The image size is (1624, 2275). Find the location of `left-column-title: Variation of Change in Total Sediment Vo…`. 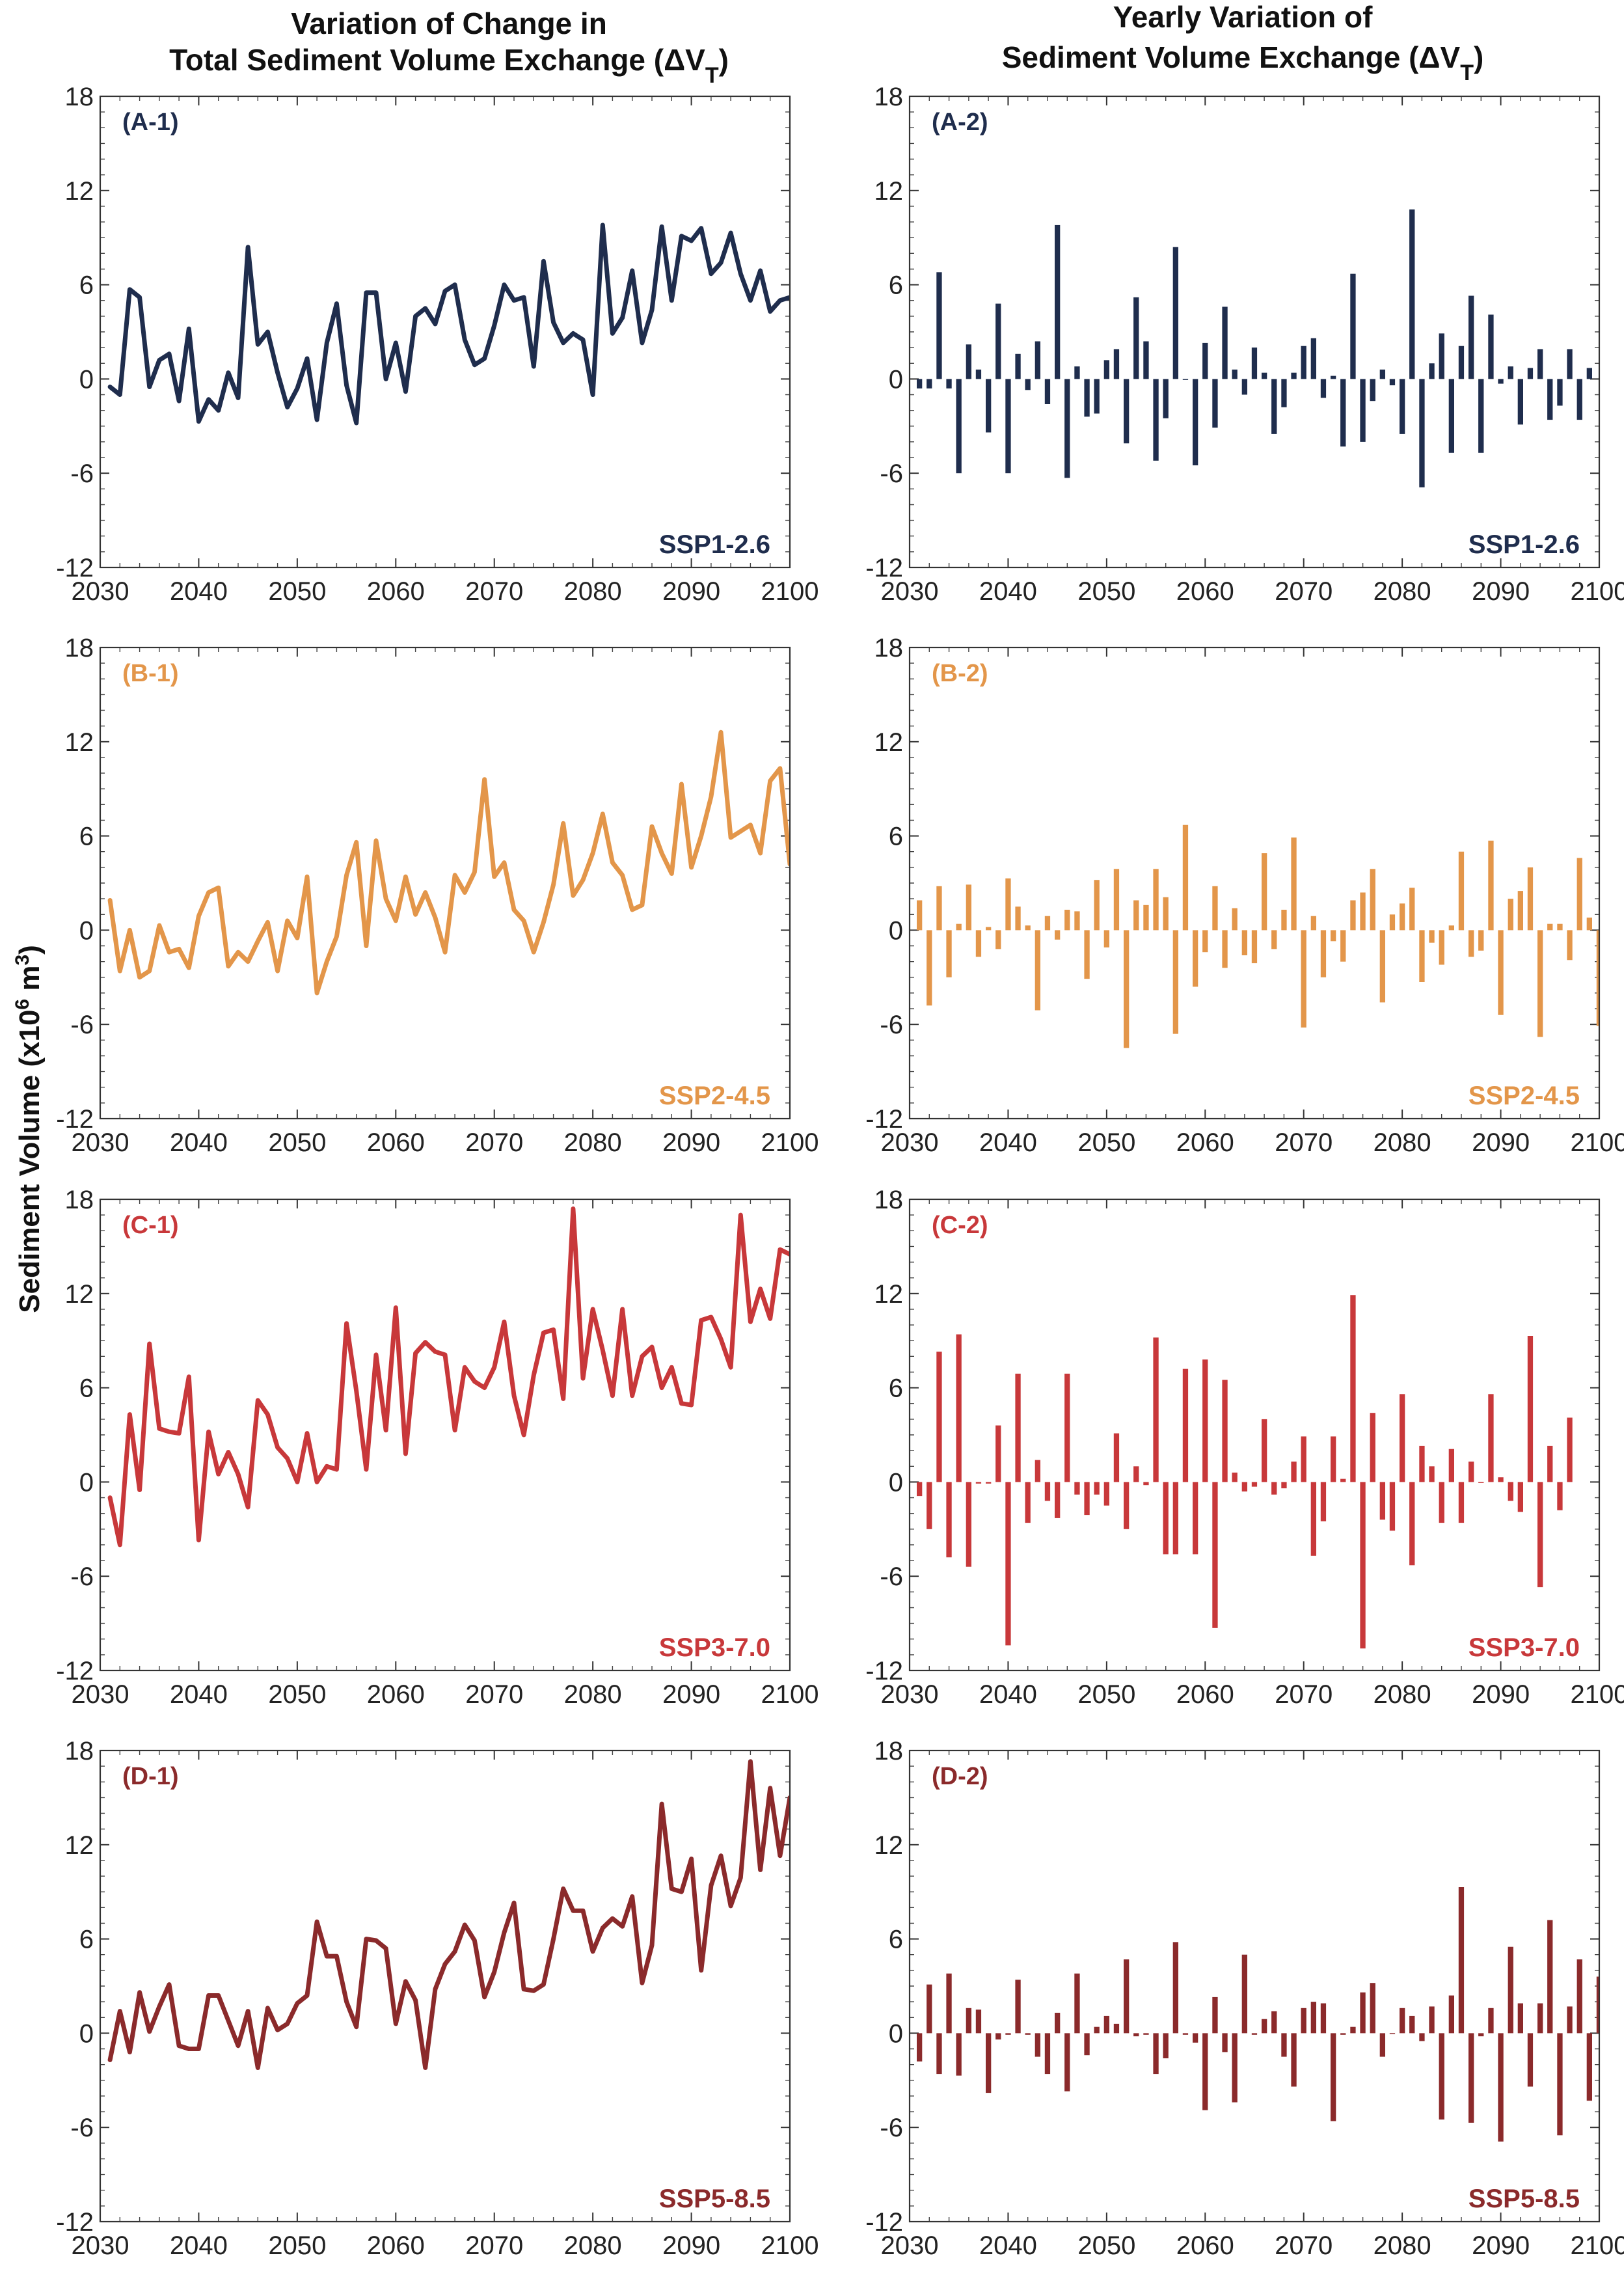

left-column-title: Variation of Change in Total Sediment Vo… is located at coordinates (449, 47).